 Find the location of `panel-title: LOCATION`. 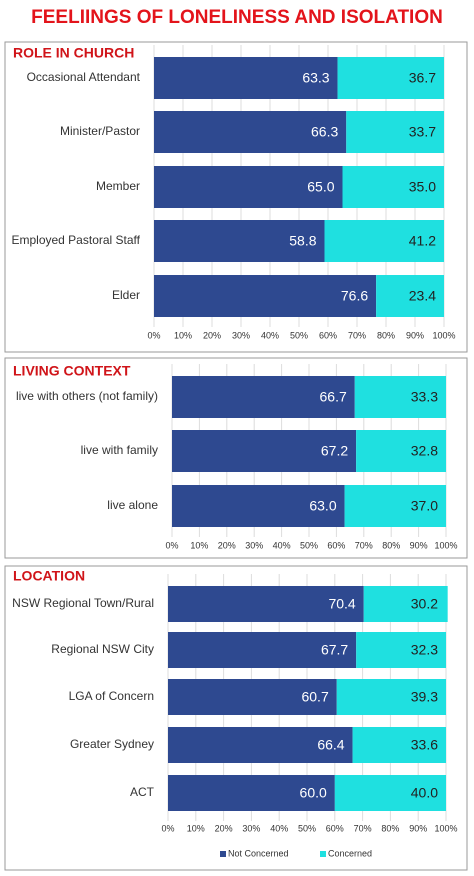

panel-title: LOCATION is located at coordinates (49, 576).